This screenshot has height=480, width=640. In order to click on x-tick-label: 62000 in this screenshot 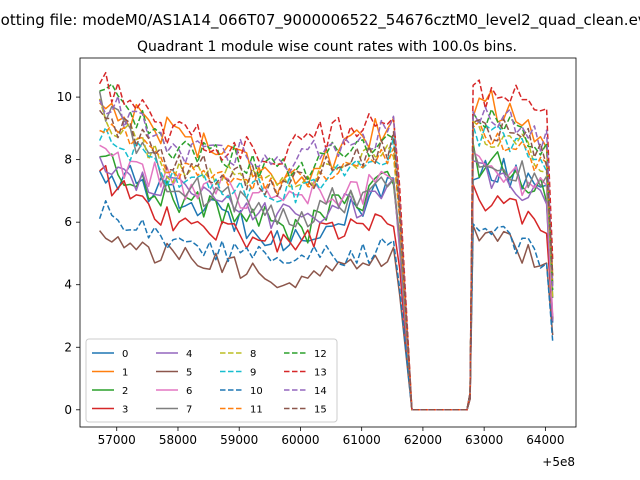, I will do `click(423, 440)`.